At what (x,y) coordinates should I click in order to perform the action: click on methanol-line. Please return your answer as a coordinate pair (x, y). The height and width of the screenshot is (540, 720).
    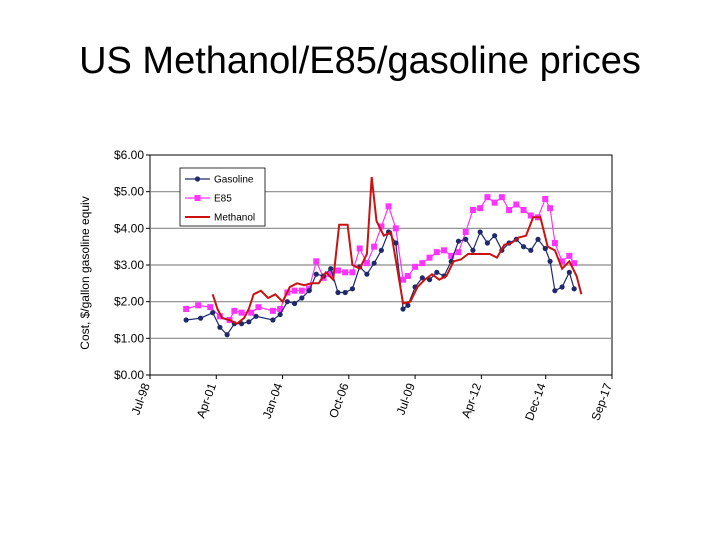
    Looking at the image, I should click on (397, 250).